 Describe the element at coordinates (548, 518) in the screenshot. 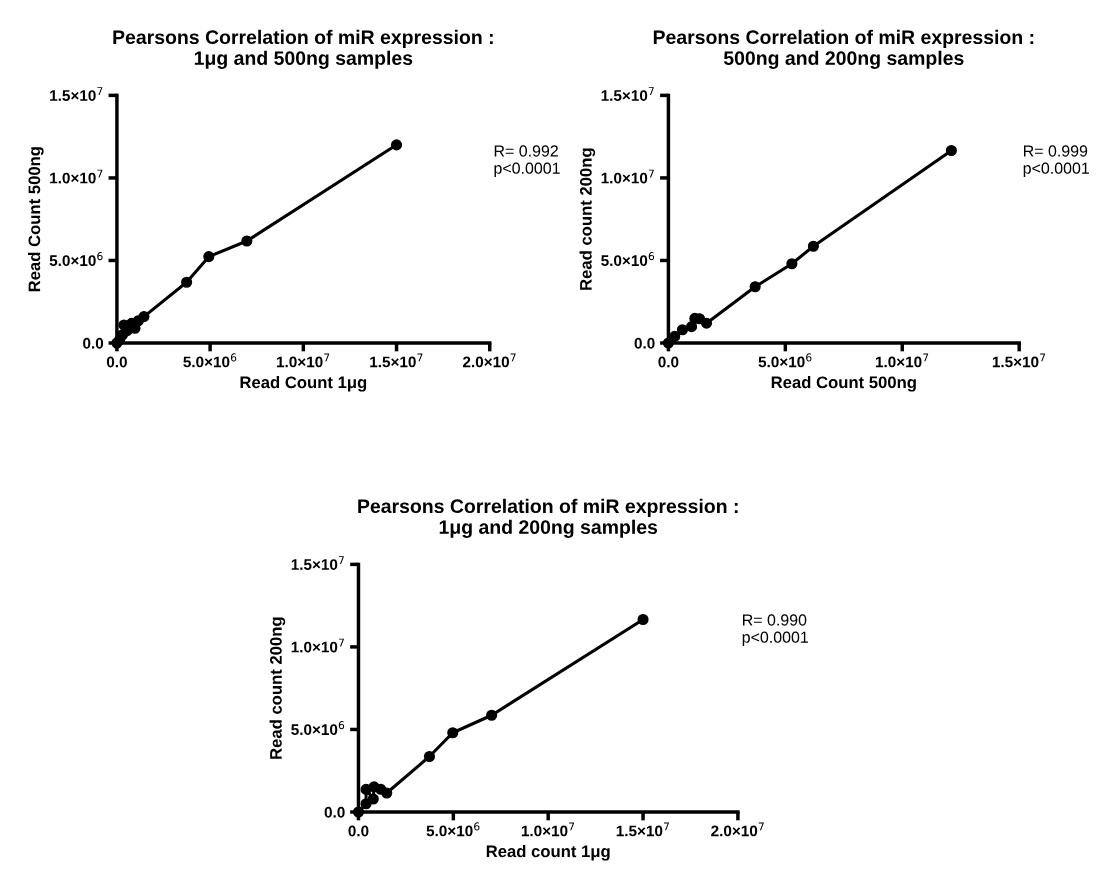

I see `chart-title: Pearsons Correlation of miR expression : 1μg and 200ng samples` at that location.